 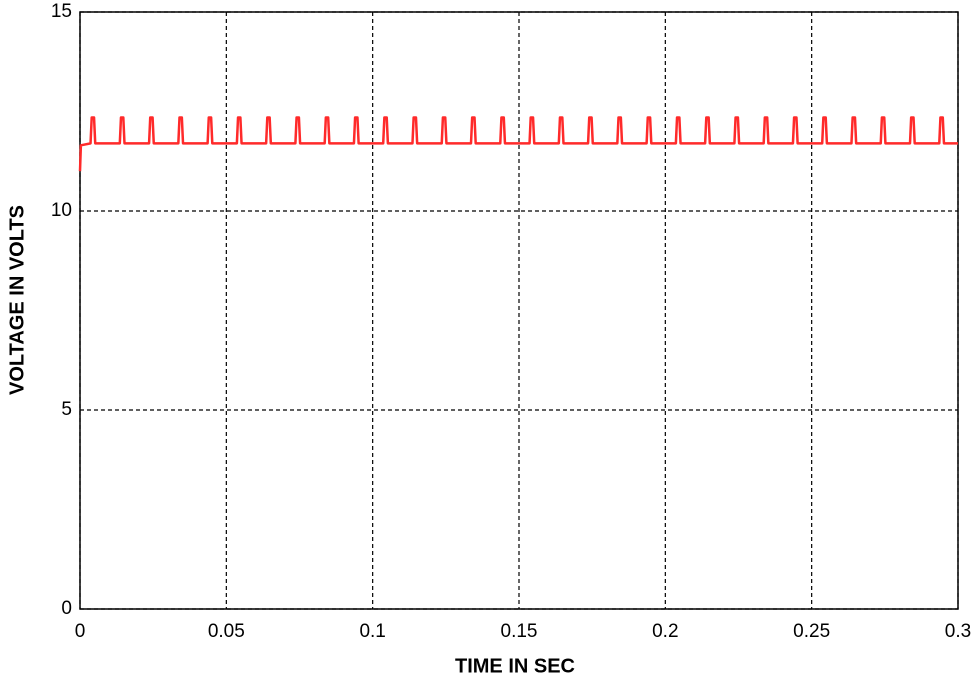 I want to click on y-tick-label: 10, so click(x=61, y=210).